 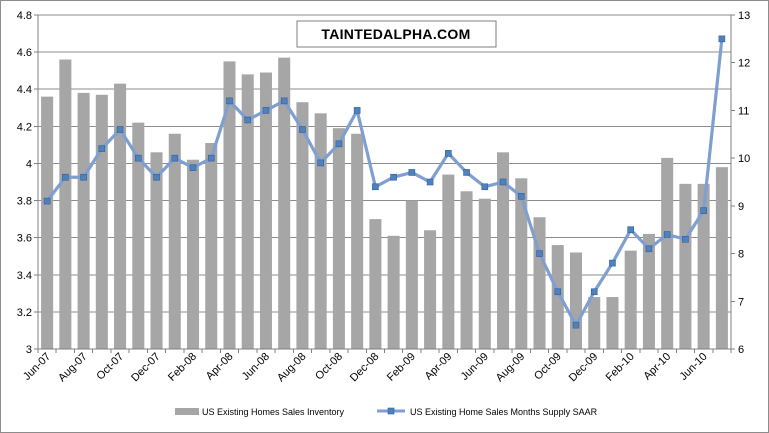 I want to click on logo: TAINTEDALPHA.COM, so click(x=396, y=34).